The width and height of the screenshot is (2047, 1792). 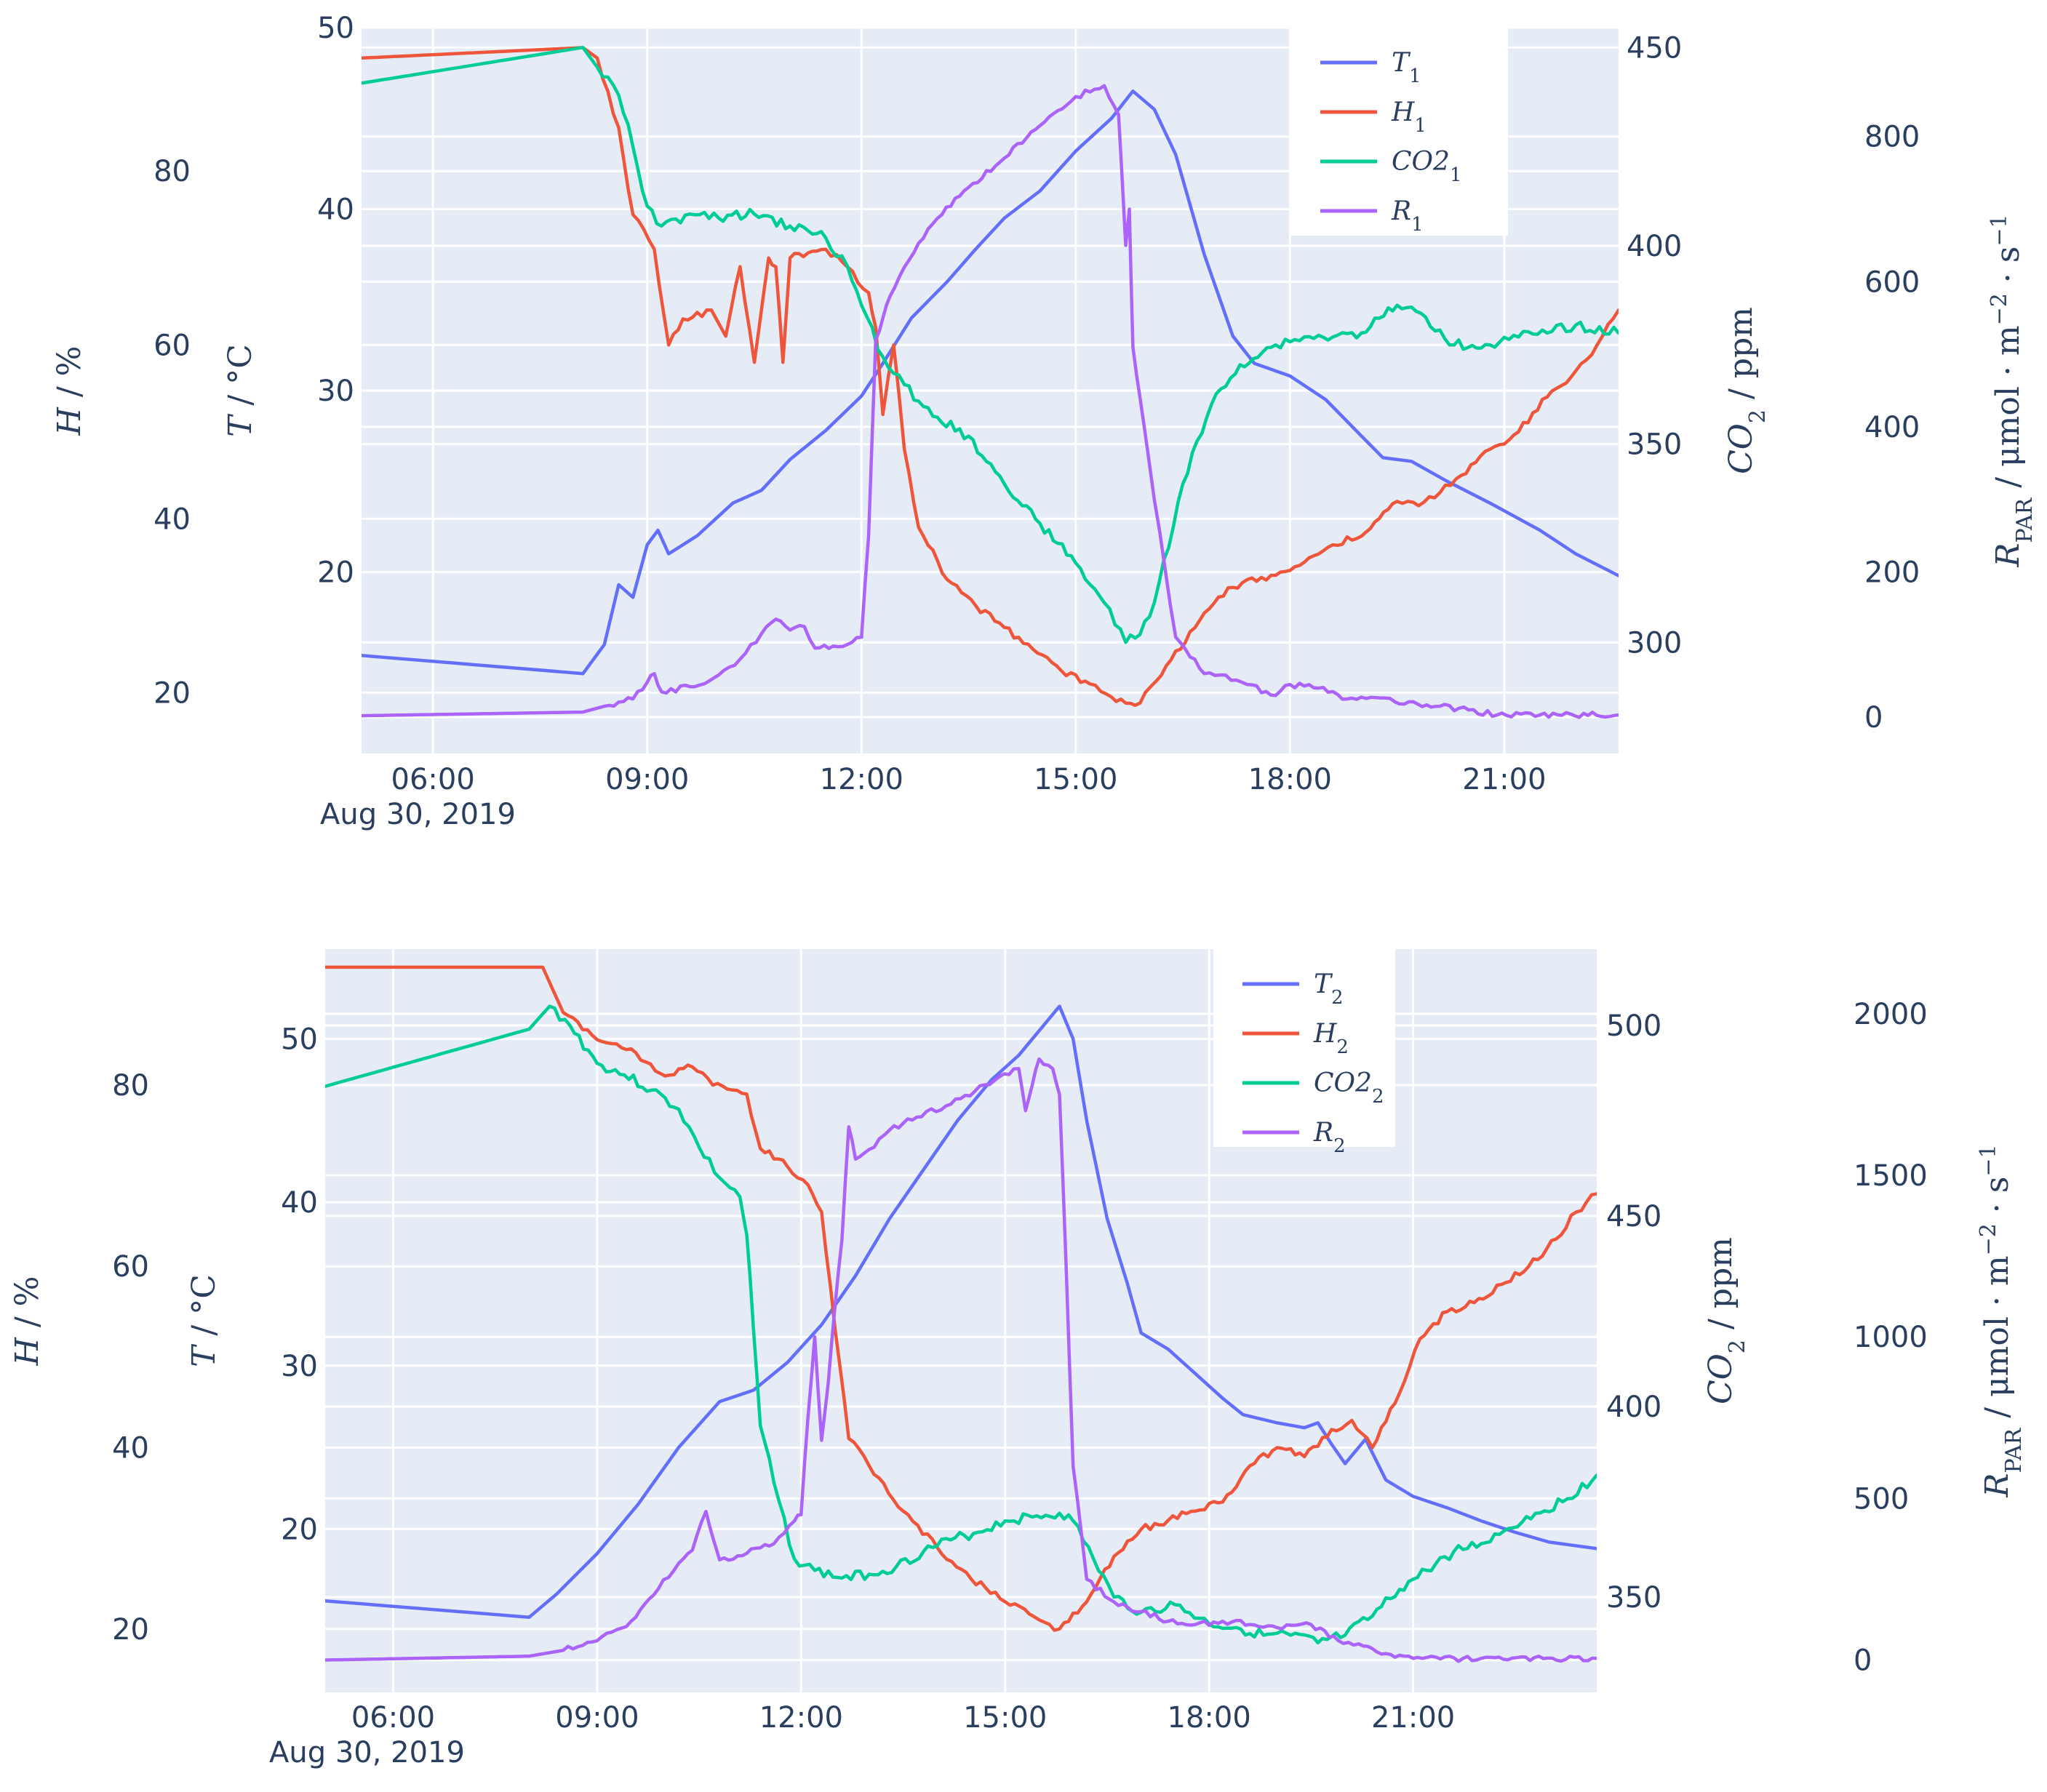 What do you see at coordinates (1892, 573) in the screenshot?
I see `y-axis-par-tick: 200` at bounding box center [1892, 573].